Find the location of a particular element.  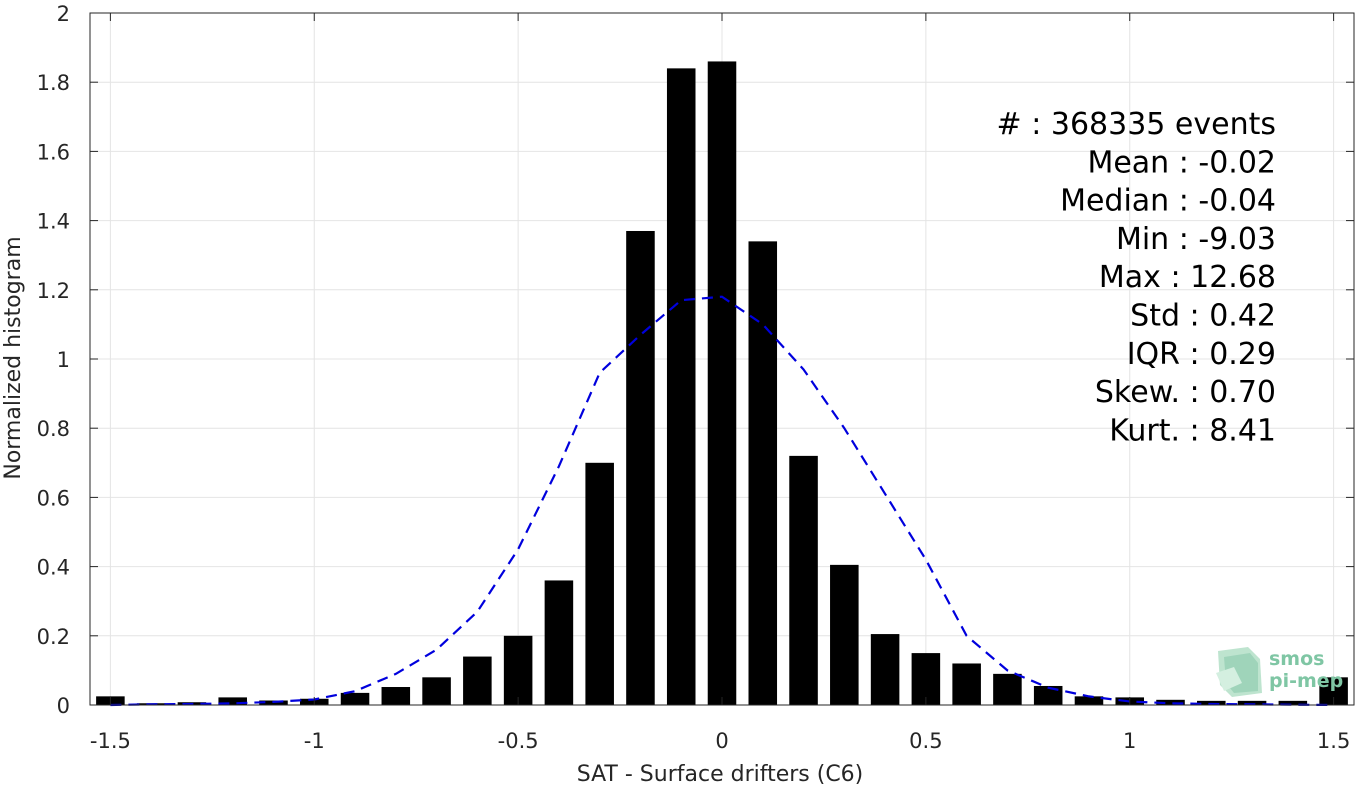

y-tick-label: 1.2 is located at coordinates (53, 291).